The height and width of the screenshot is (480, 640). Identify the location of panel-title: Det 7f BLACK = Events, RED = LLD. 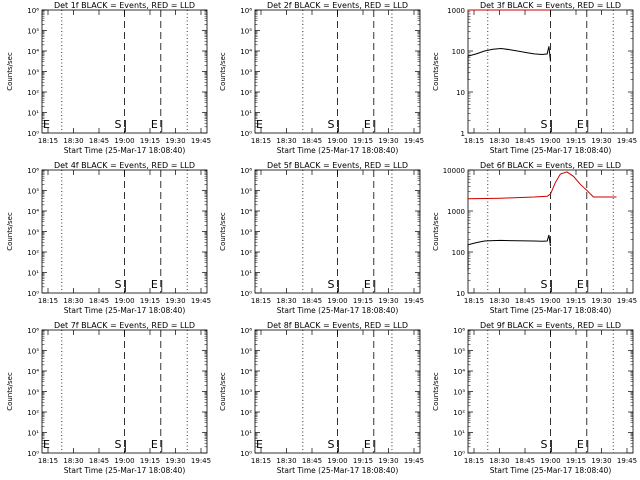
(124, 325).